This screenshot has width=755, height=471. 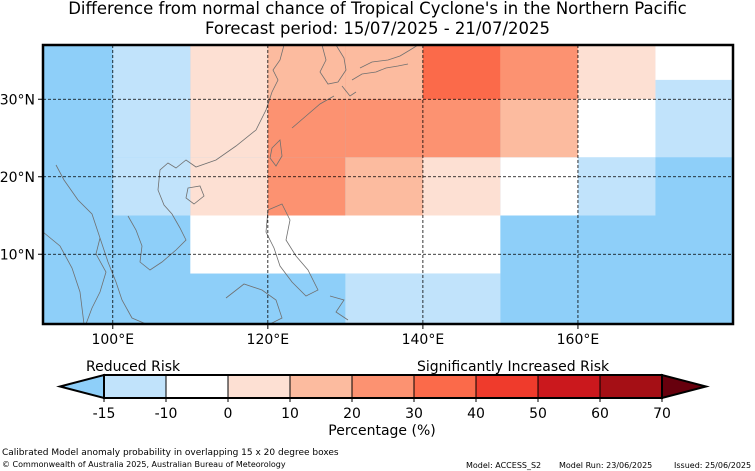 I want to click on colorbar-tick-label: 10, so click(x=290, y=414).